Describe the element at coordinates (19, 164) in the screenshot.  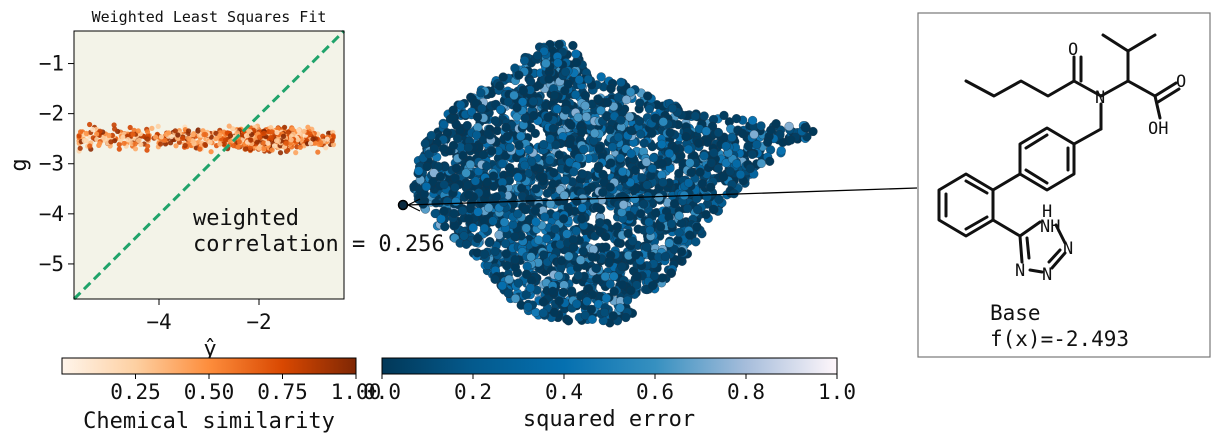
I see `wls-y-axis-label: g` at that location.